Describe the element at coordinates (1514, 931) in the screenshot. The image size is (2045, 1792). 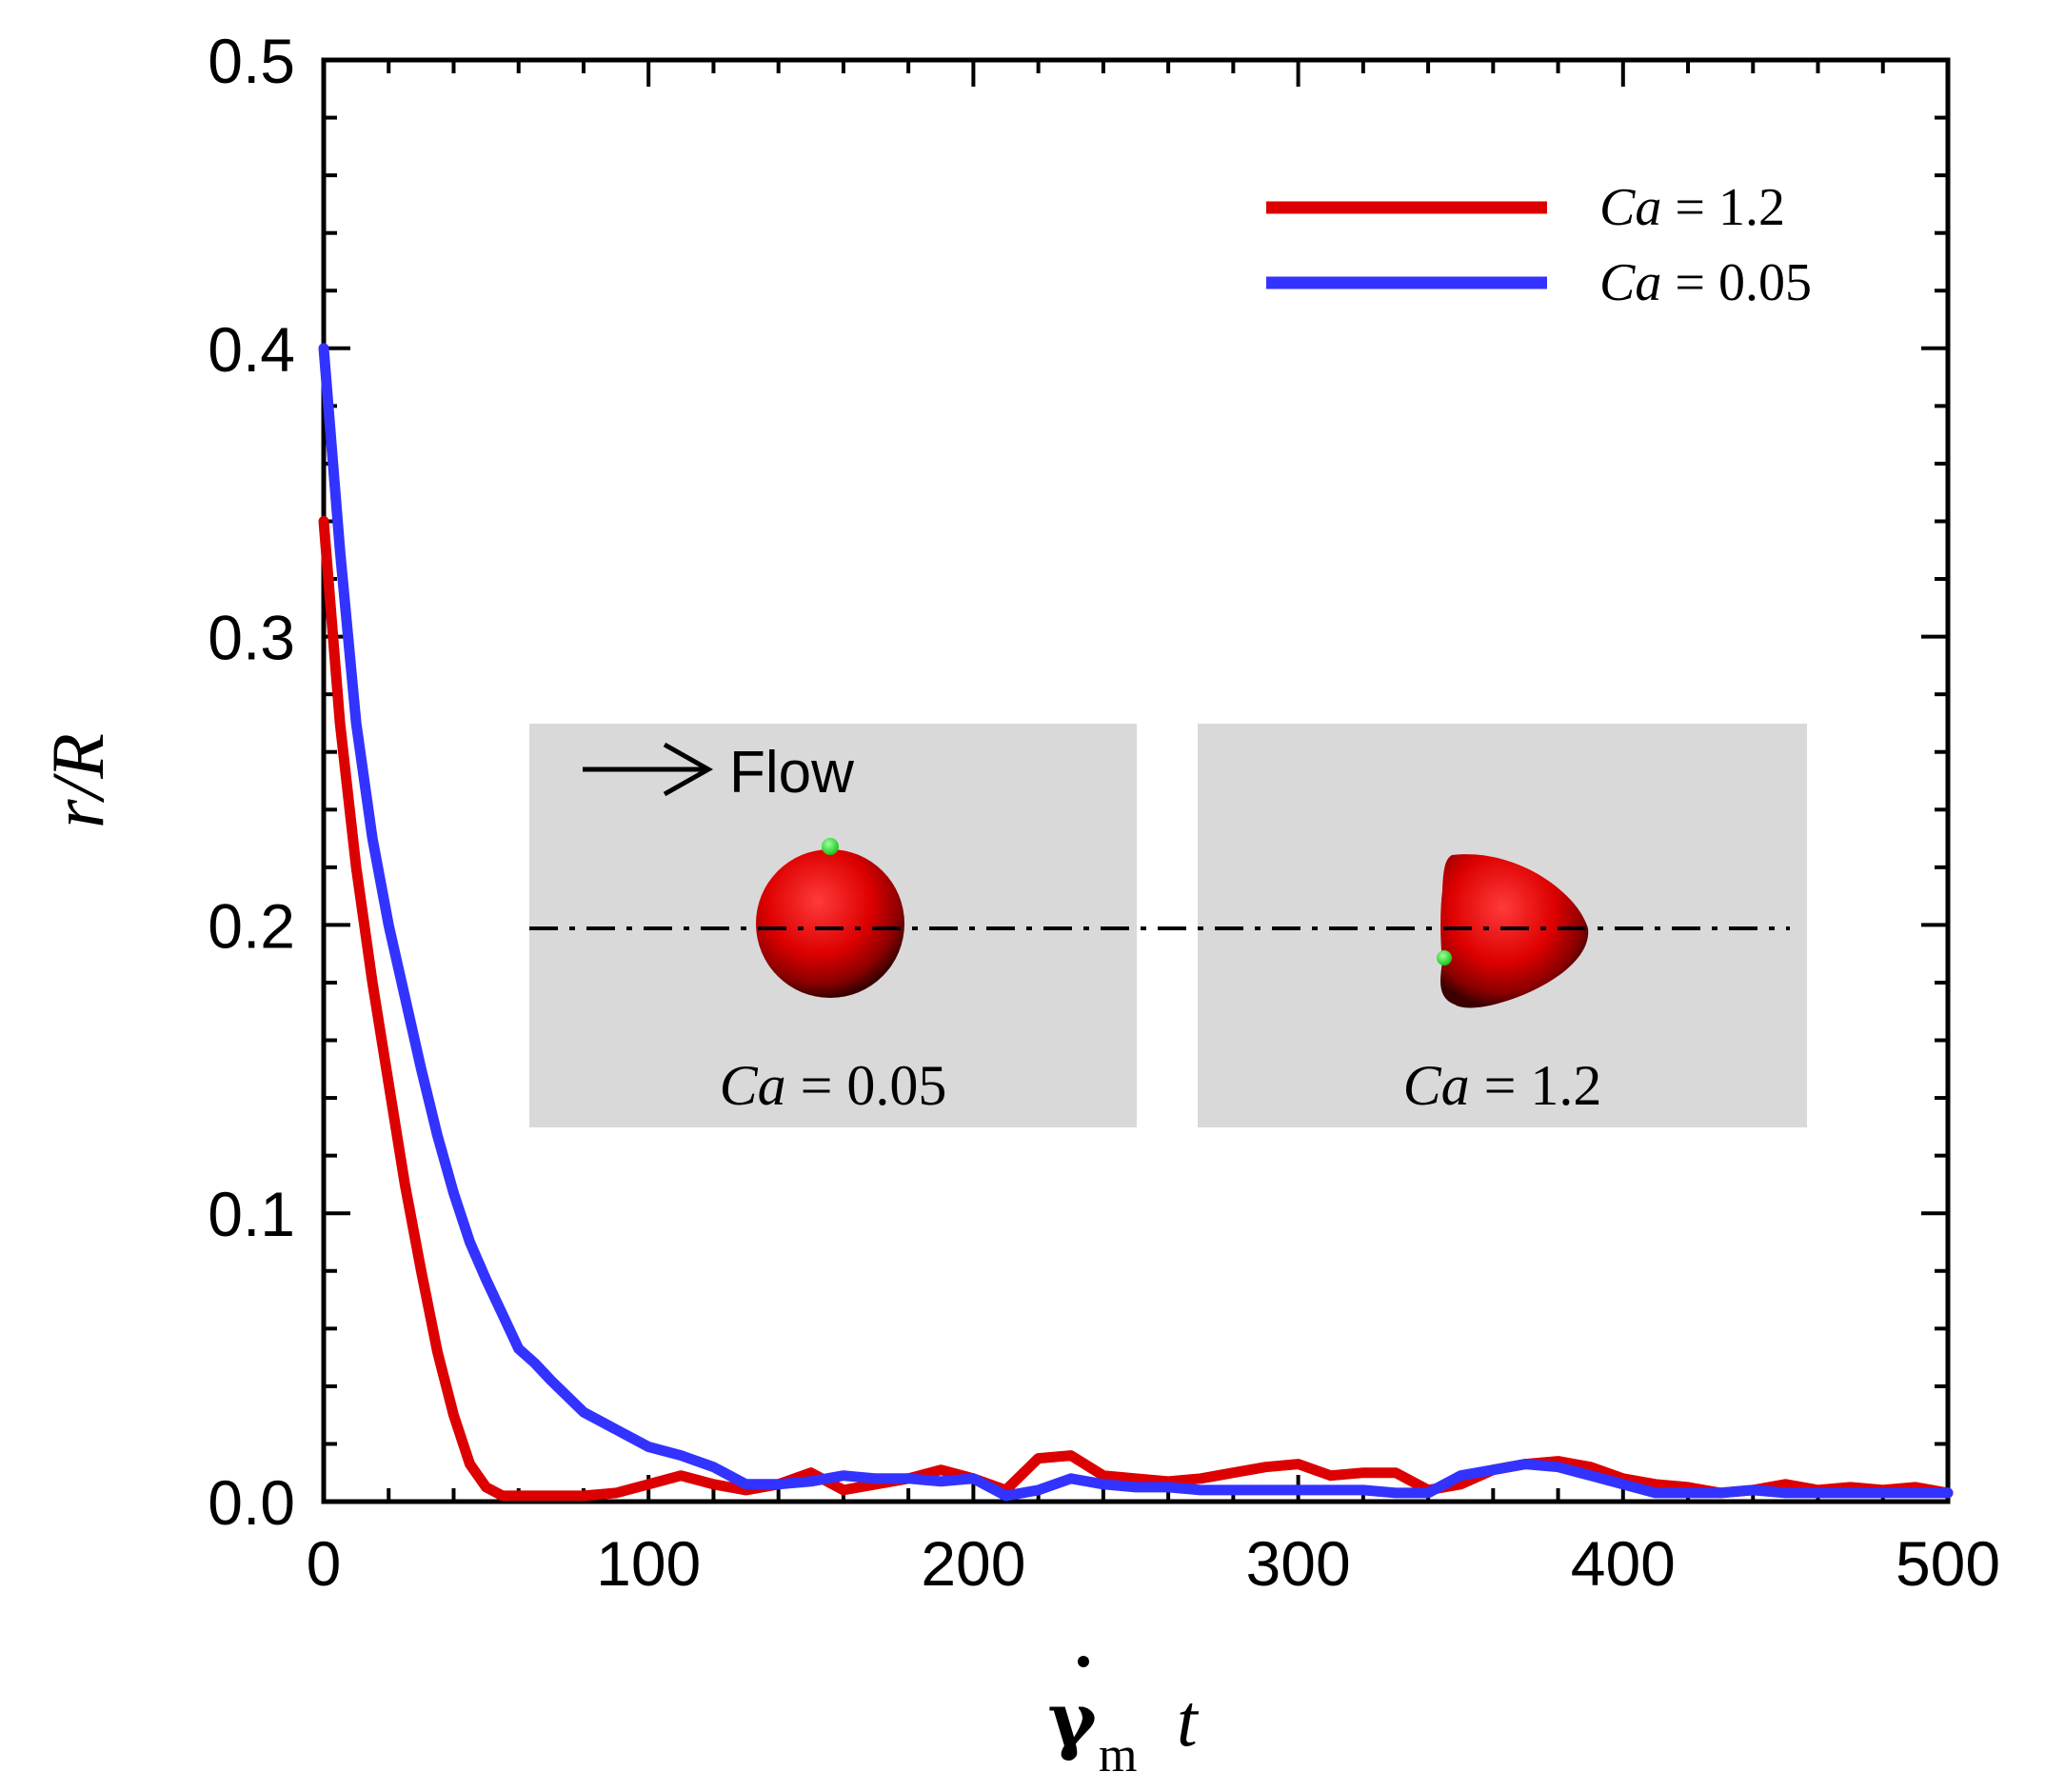
I see `droplet-deformed` at that location.